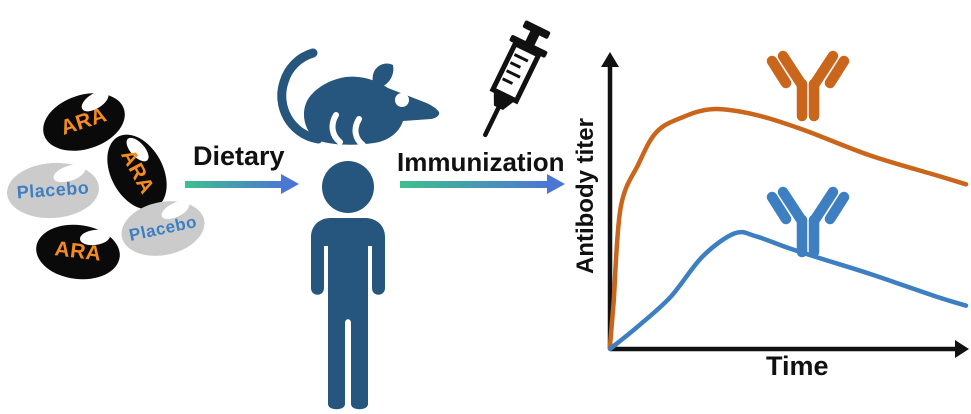 The height and width of the screenshot is (414, 971). Describe the element at coordinates (348, 187) in the screenshot. I see `person-head` at that location.